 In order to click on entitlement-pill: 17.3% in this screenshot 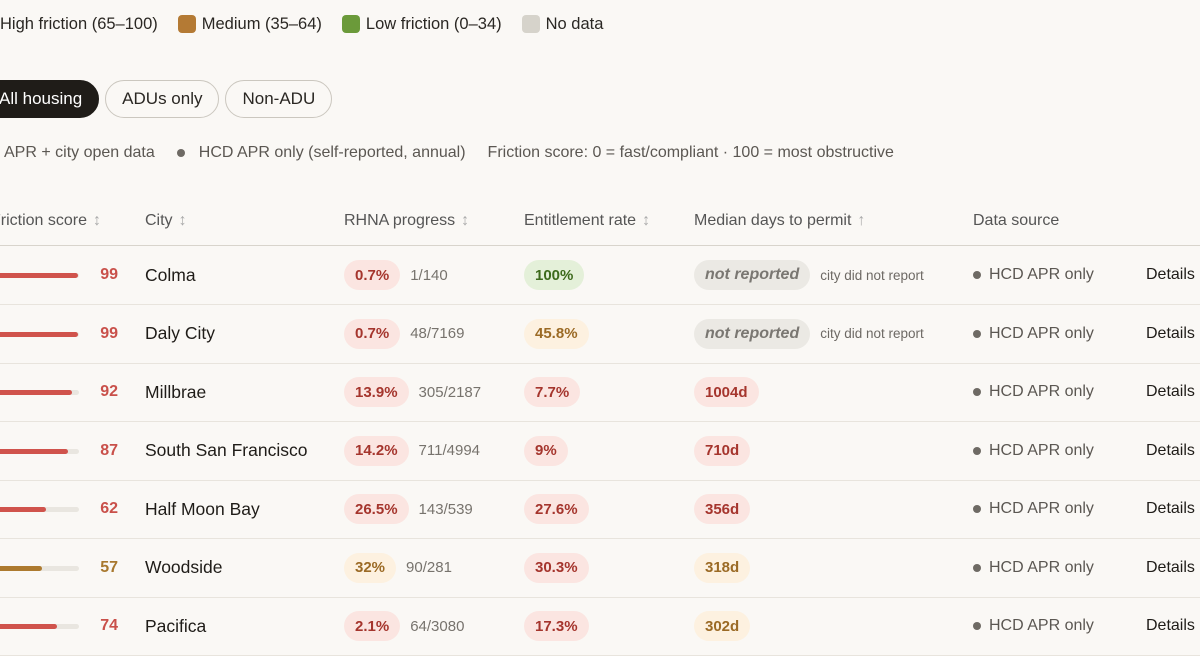, I will do `click(556, 626)`.